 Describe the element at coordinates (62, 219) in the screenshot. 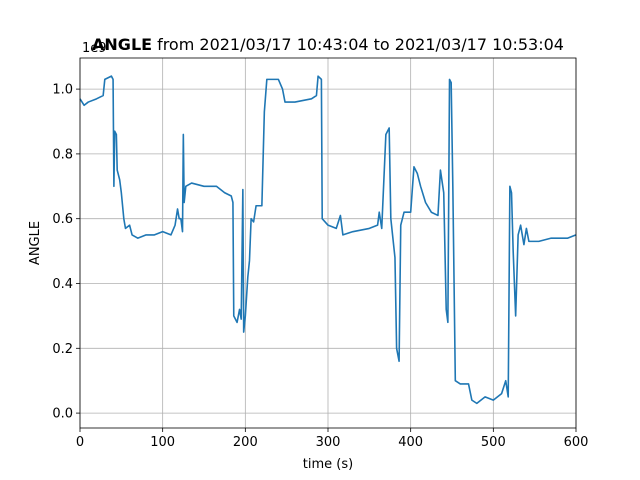

I see `y-tick-label: 0.6` at that location.